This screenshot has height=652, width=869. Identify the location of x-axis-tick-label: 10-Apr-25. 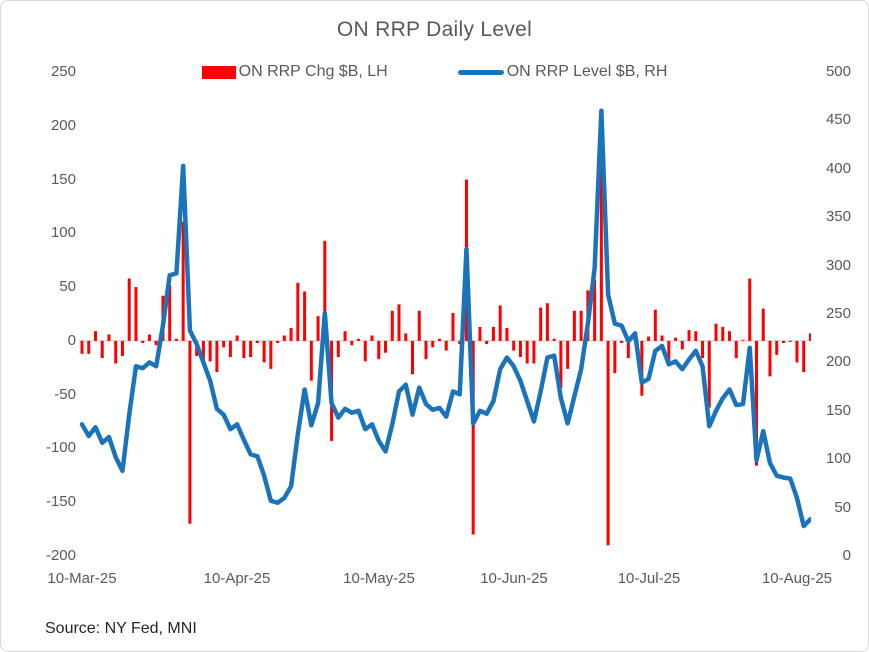
(237, 578).